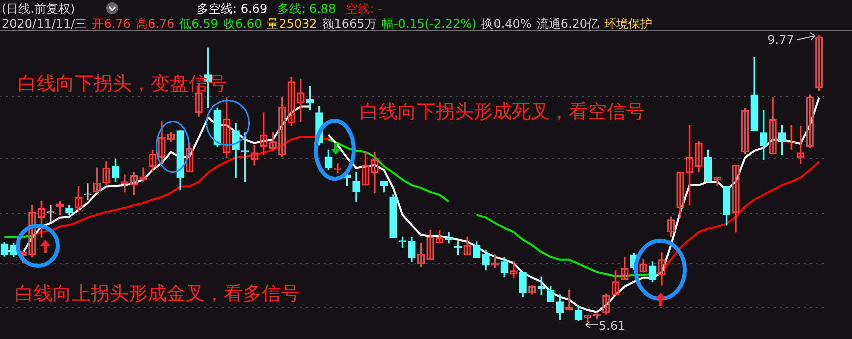 This screenshot has width=852, height=339. I want to click on annotation: 白线向下拐头形成死叉，看空信号, so click(502, 112).